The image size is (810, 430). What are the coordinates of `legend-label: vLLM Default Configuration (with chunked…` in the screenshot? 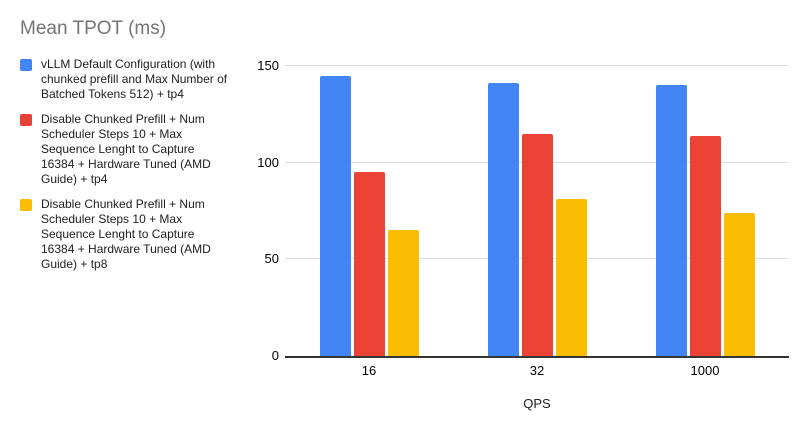 It's located at (134, 79).